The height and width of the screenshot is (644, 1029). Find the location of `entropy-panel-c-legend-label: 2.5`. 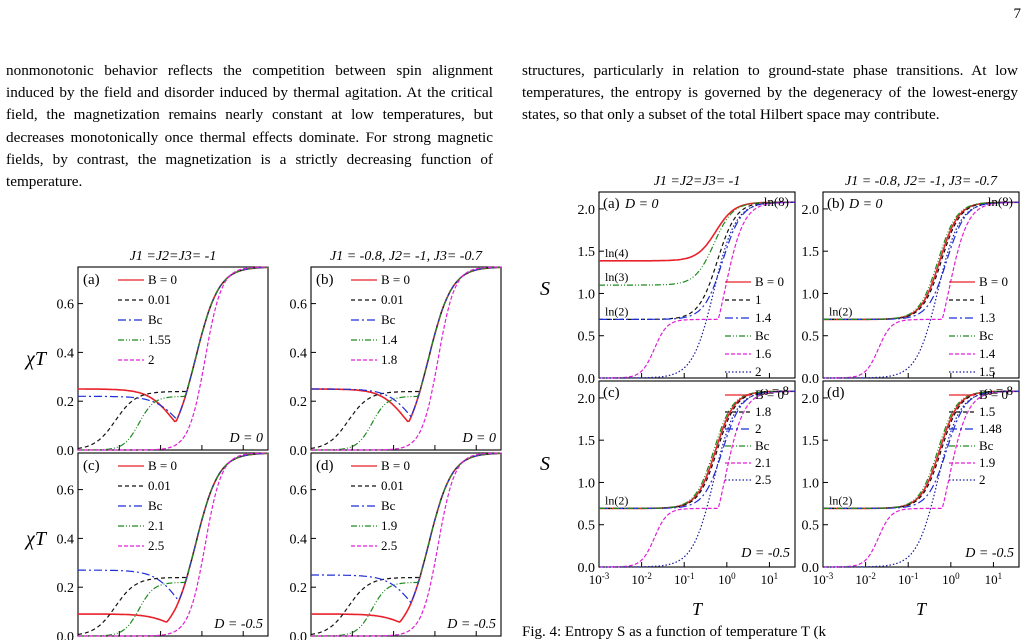

entropy-panel-c-legend-label: 2.5 is located at coordinates (763, 479).